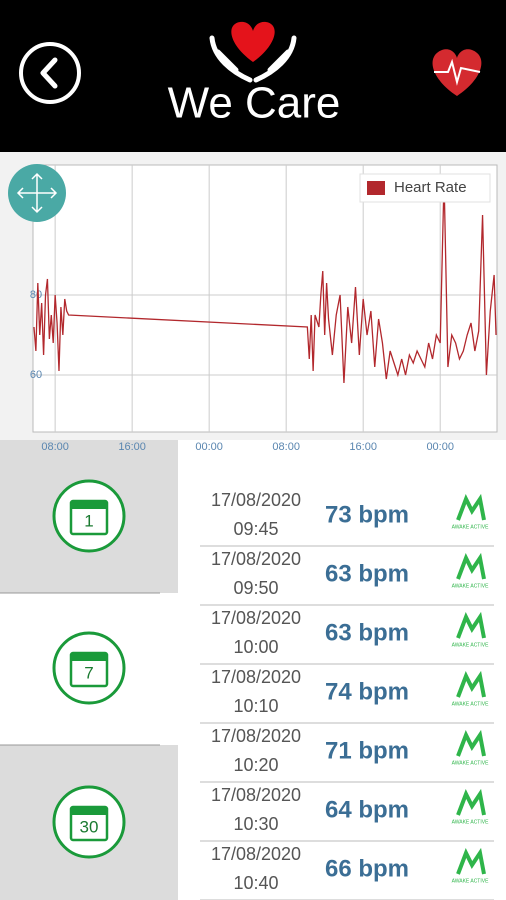 Image resolution: width=506 pixels, height=900 pixels. What do you see at coordinates (253, 41) in the screenshot?
I see `logo-heart` at bounding box center [253, 41].